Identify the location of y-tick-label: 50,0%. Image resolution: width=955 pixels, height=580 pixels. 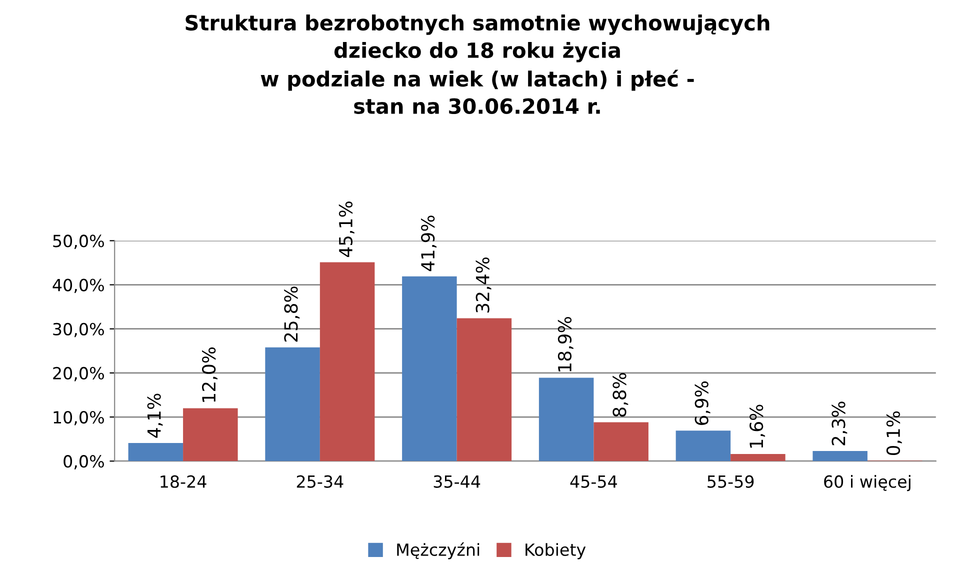
(78, 241).